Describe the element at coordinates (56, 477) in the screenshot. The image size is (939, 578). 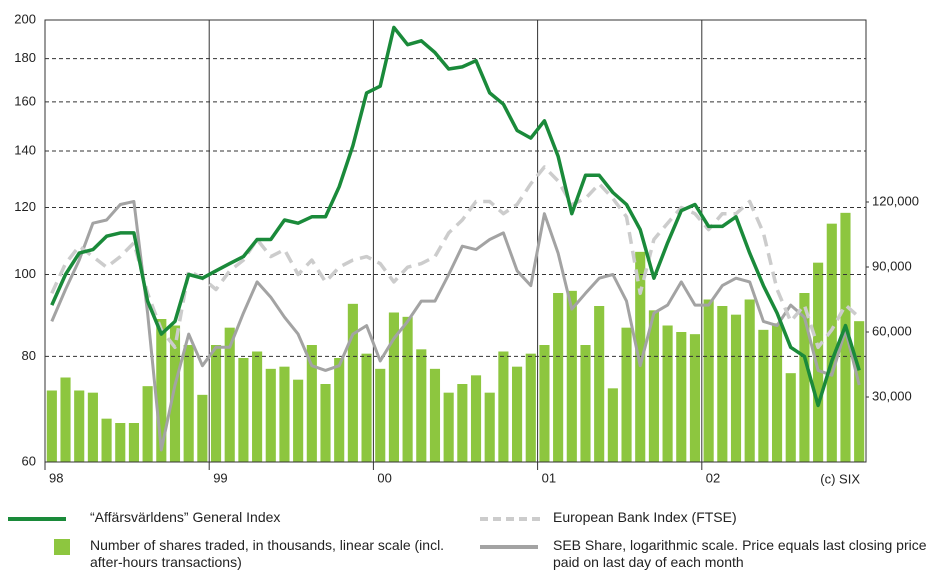
I see `x-tick-label: 98` at that location.